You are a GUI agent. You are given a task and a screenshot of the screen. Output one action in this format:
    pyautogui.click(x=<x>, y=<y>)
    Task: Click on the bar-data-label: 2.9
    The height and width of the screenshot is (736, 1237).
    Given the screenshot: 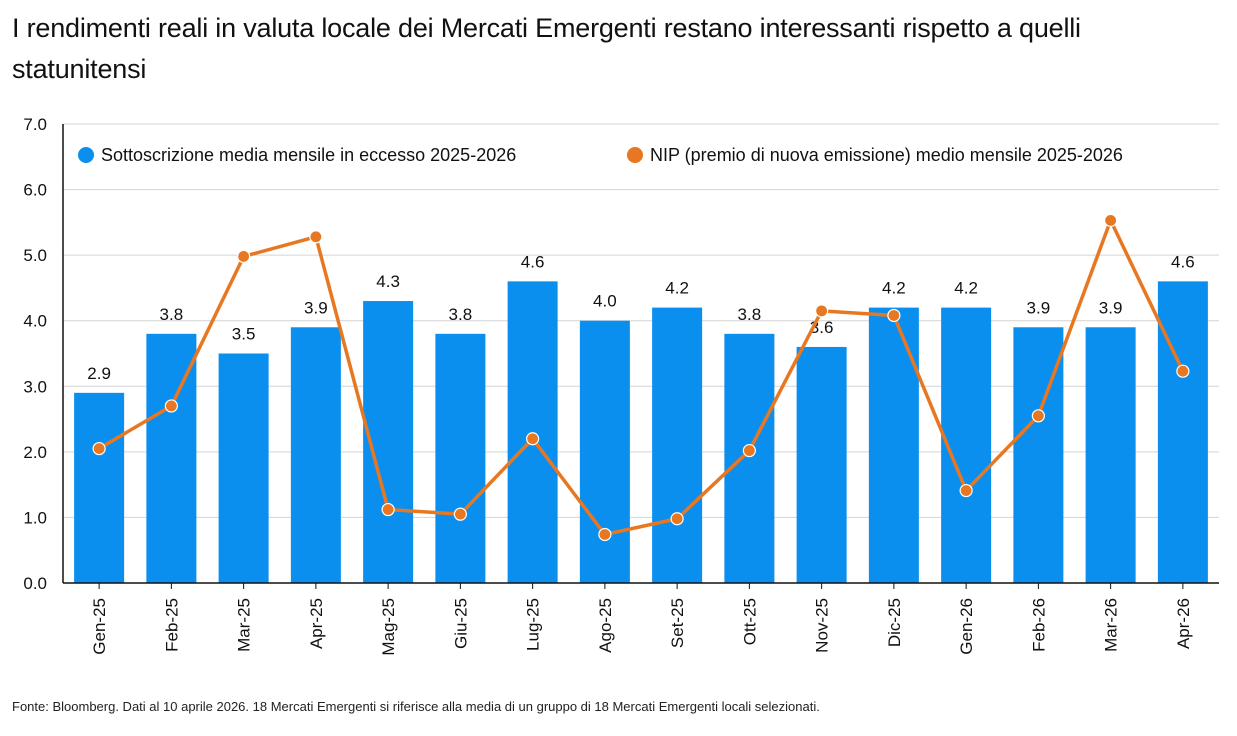 What is the action you would take?
    pyautogui.click(x=99, y=373)
    